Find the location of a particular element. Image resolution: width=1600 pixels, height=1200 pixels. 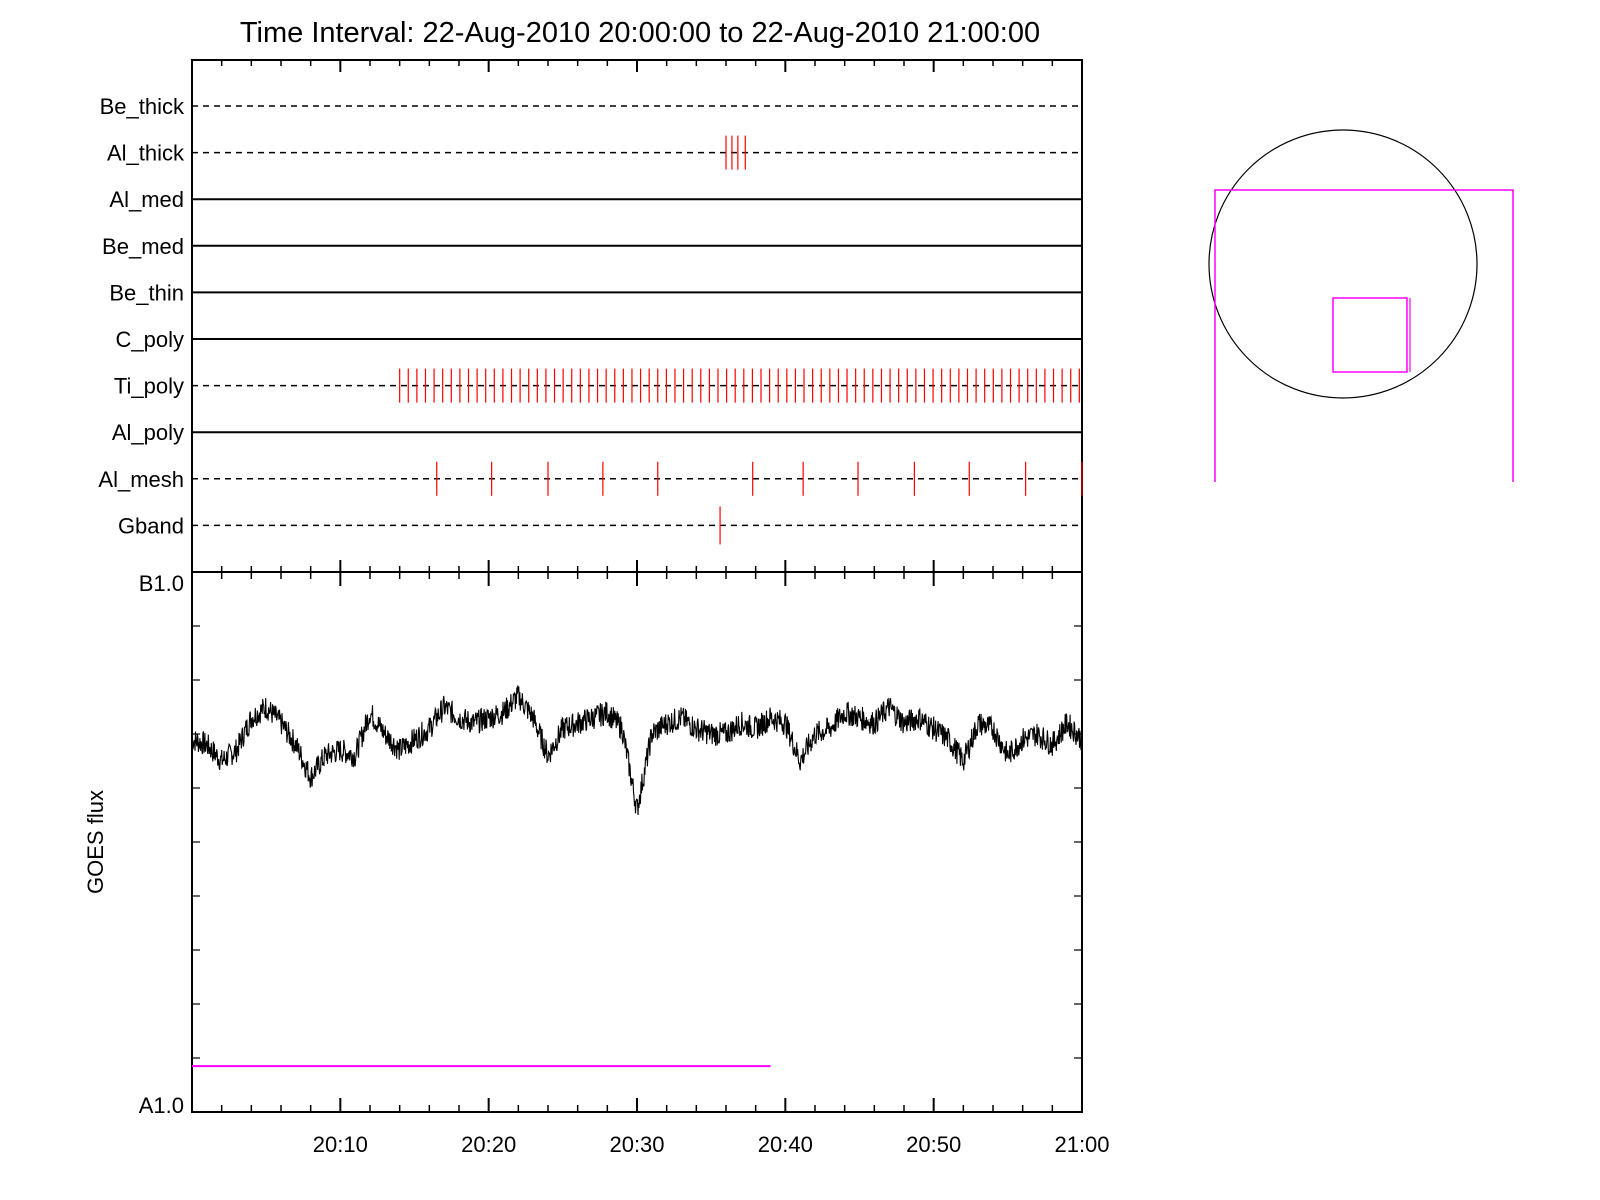

event-row-label: Gband is located at coordinates (151, 525).